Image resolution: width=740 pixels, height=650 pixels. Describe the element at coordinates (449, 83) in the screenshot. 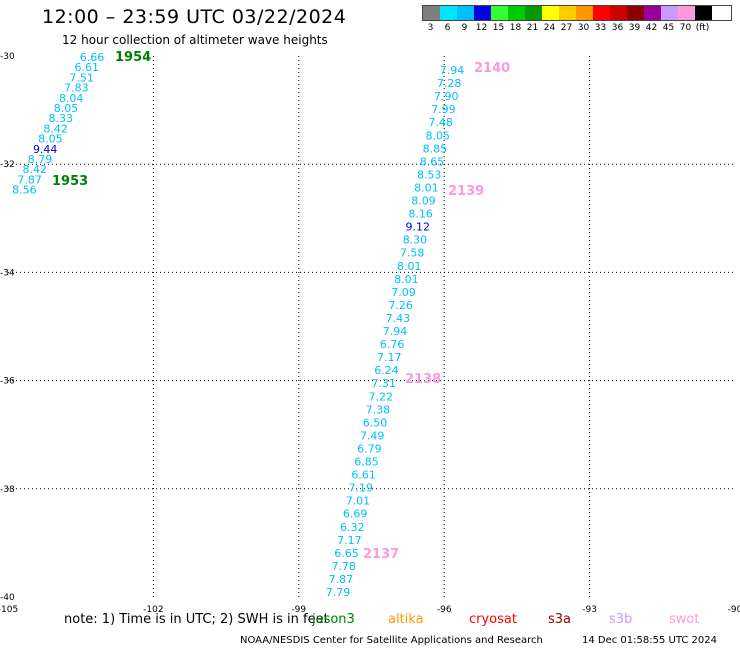

I see `wave-height-label: 7.28` at that location.